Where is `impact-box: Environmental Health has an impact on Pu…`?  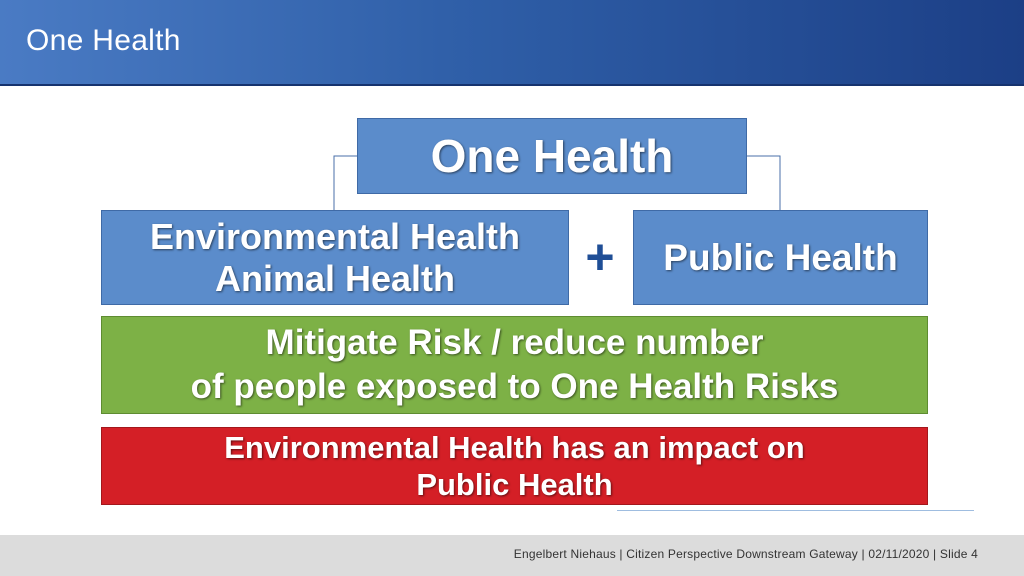
impact-box: Environmental Health has an impact on Pu… is located at coordinates (514, 466).